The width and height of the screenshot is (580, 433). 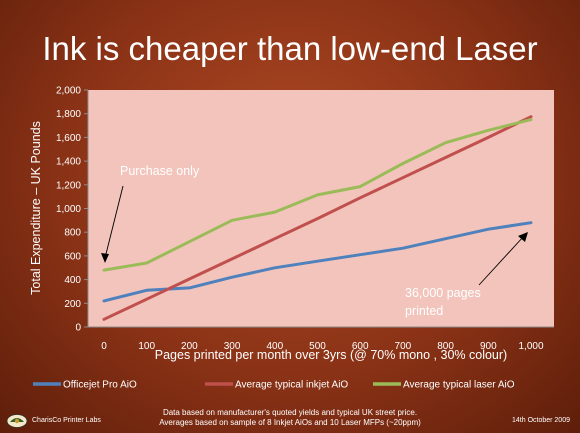 What do you see at coordinates (424, 311) in the screenshot?
I see `annotation-36000-line2: printed` at bounding box center [424, 311].